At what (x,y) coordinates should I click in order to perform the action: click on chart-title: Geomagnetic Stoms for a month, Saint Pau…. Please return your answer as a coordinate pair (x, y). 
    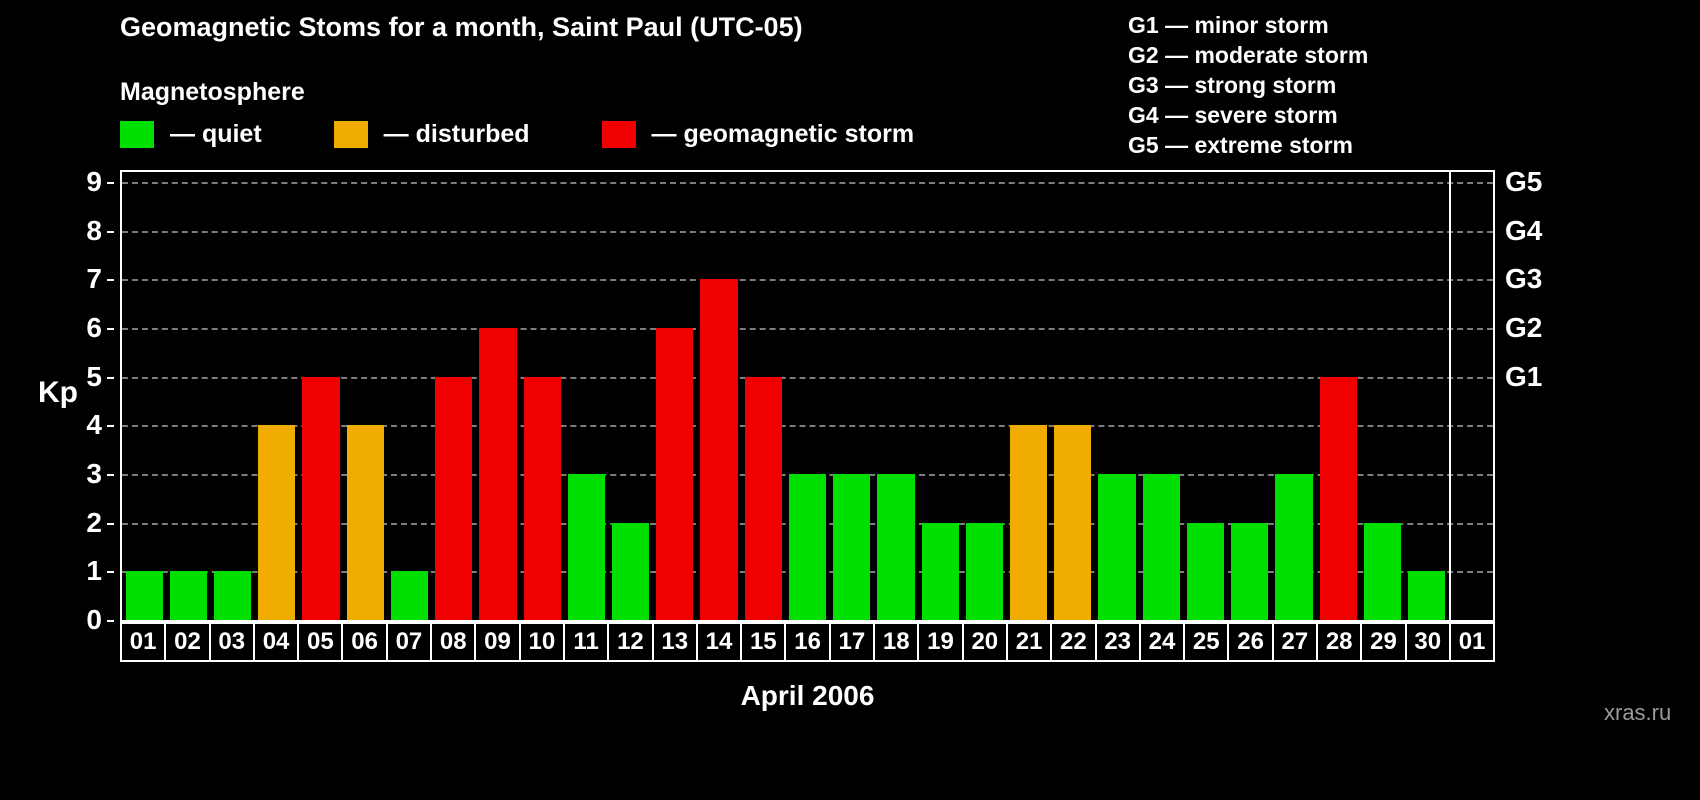
    Looking at the image, I should click on (461, 27).